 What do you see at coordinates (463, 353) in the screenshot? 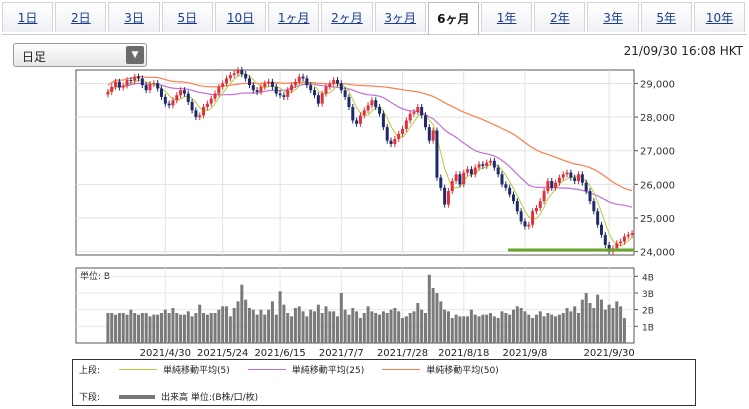
I see `date-tick-label: 2021/8/18` at bounding box center [463, 353].